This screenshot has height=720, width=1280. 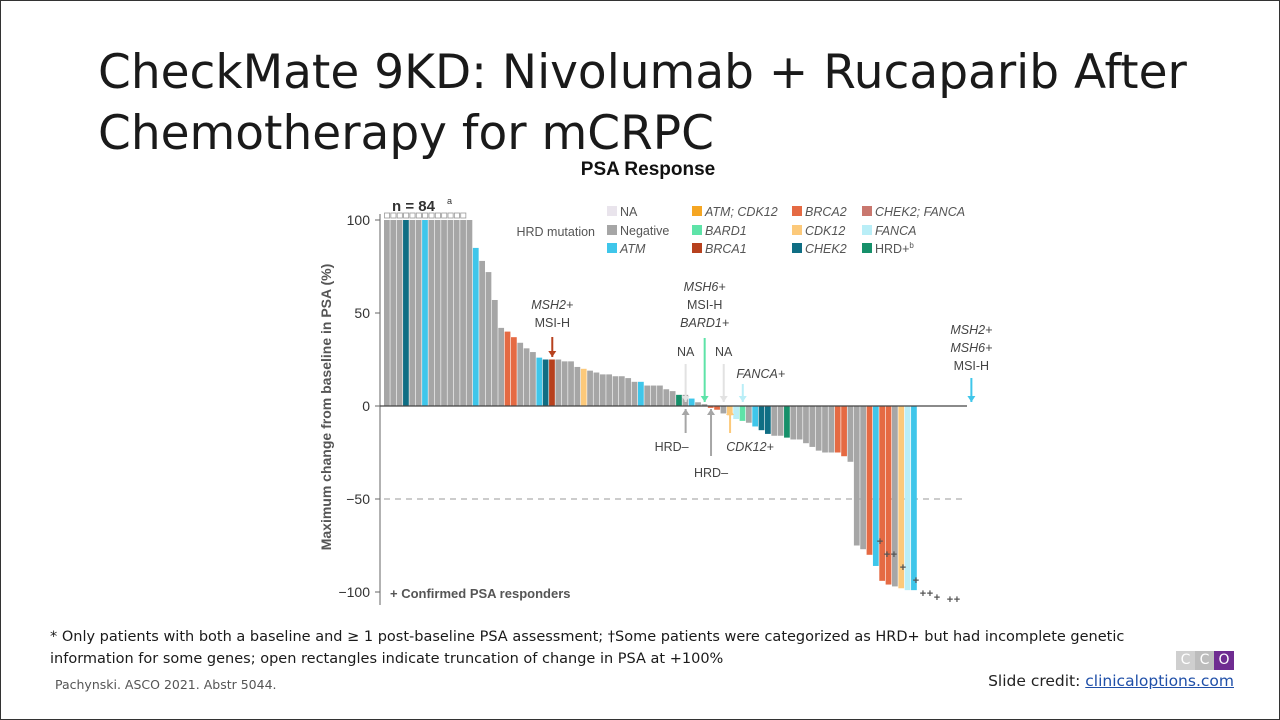 I want to click on annotation-label: MSH2+, so click(x=971, y=330).